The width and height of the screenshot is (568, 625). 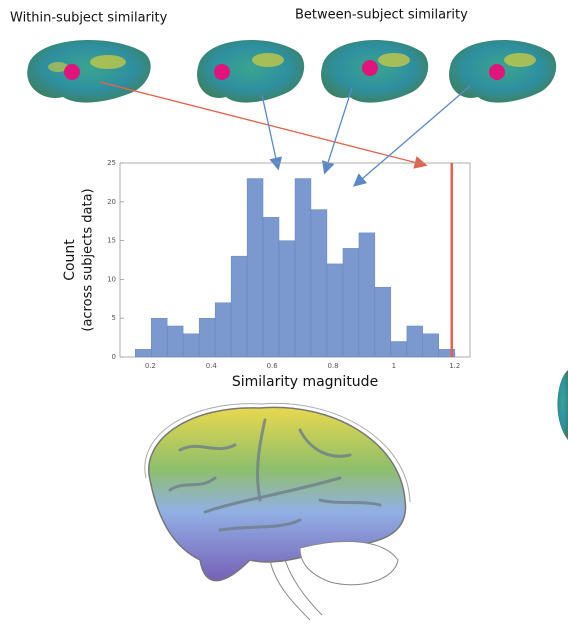 What do you see at coordinates (111, 279) in the screenshot?
I see `y-tick-label: 10` at bounding box center [111, 279].